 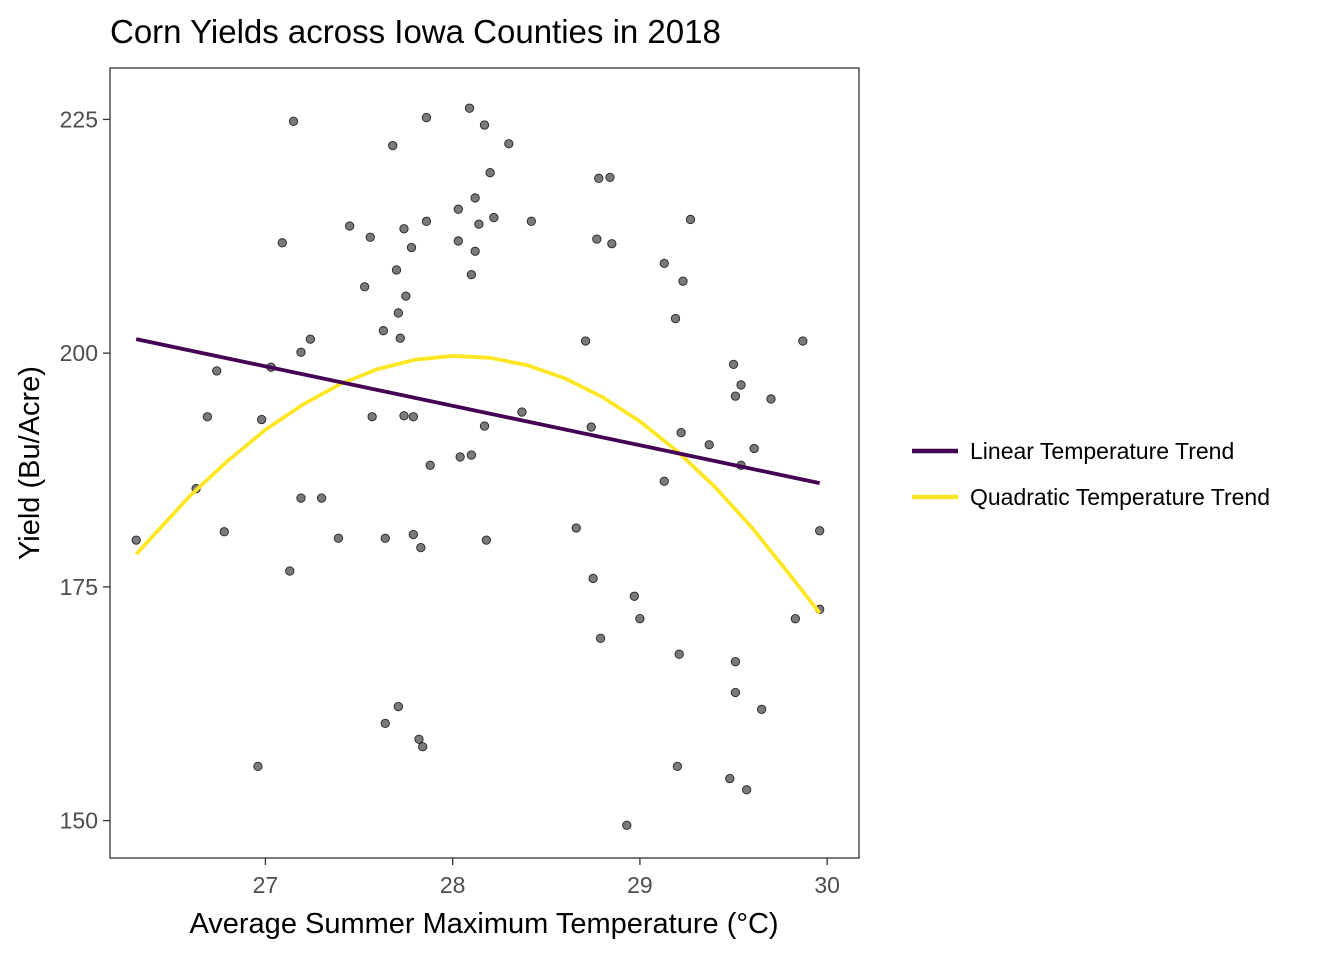 I want to click on trend-lines, so click(x=478, y=476).